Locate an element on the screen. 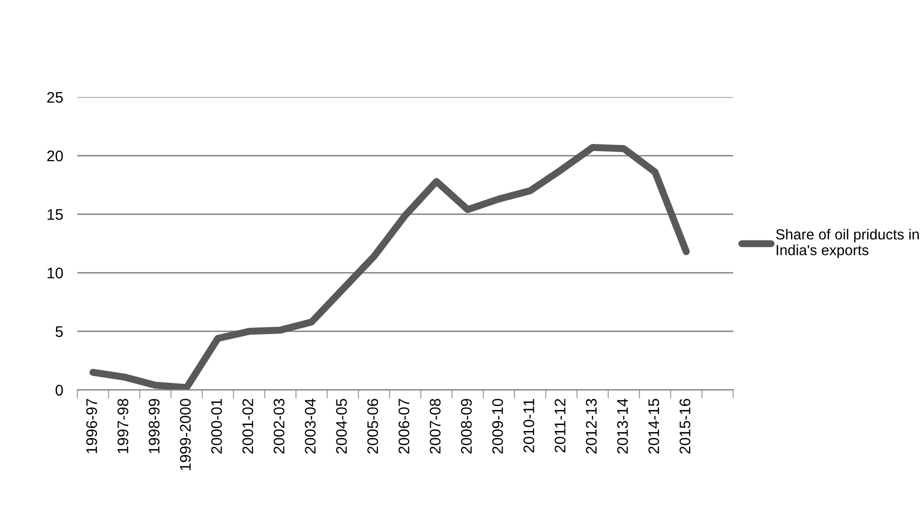  x-tick-label: 2006-07 is located at coordinates (404, 426).